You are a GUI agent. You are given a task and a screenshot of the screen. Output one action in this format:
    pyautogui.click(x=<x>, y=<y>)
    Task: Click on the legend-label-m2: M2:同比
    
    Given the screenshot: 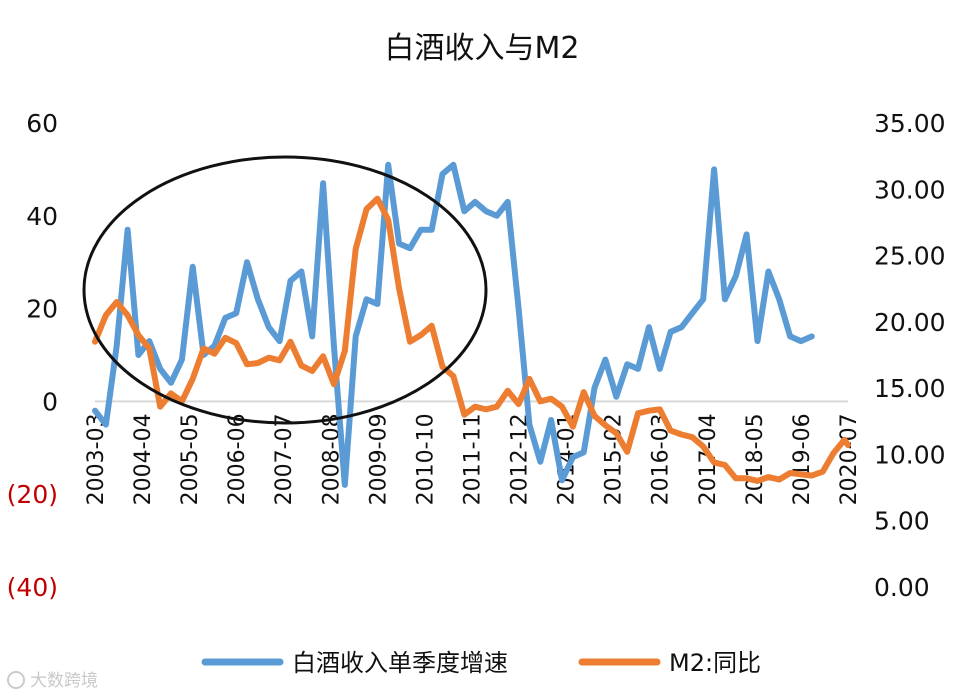 What is the action you would take?
    pyautogui.click(x=715, y=663)
    